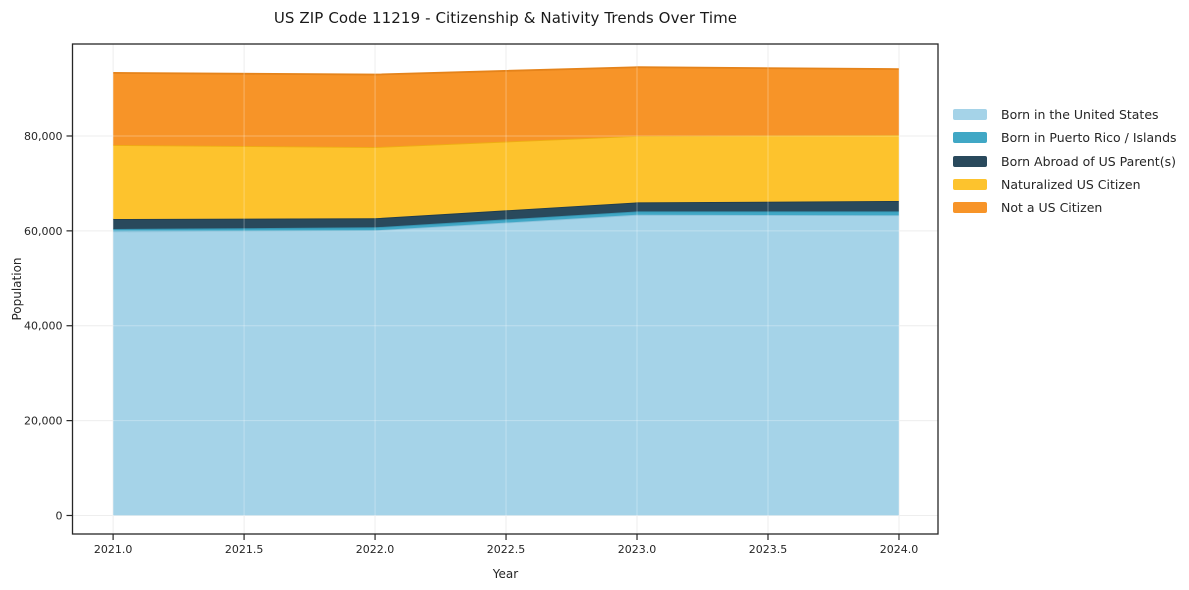 The width and height of the screenshot is (1189, 590). What do you see at coordinates (1052, 208) in the screenshot?
I see `legend-label: Not a US Citizen` at bounding box center [1052, 208].